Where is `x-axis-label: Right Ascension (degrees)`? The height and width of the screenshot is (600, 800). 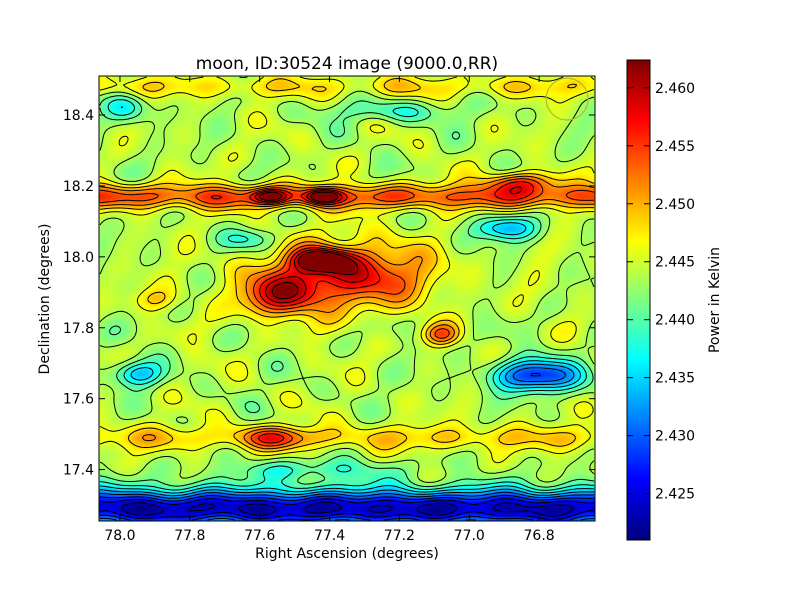 x-axis-label: Right Ascension (degrees) is located at coordinates (347, 554).